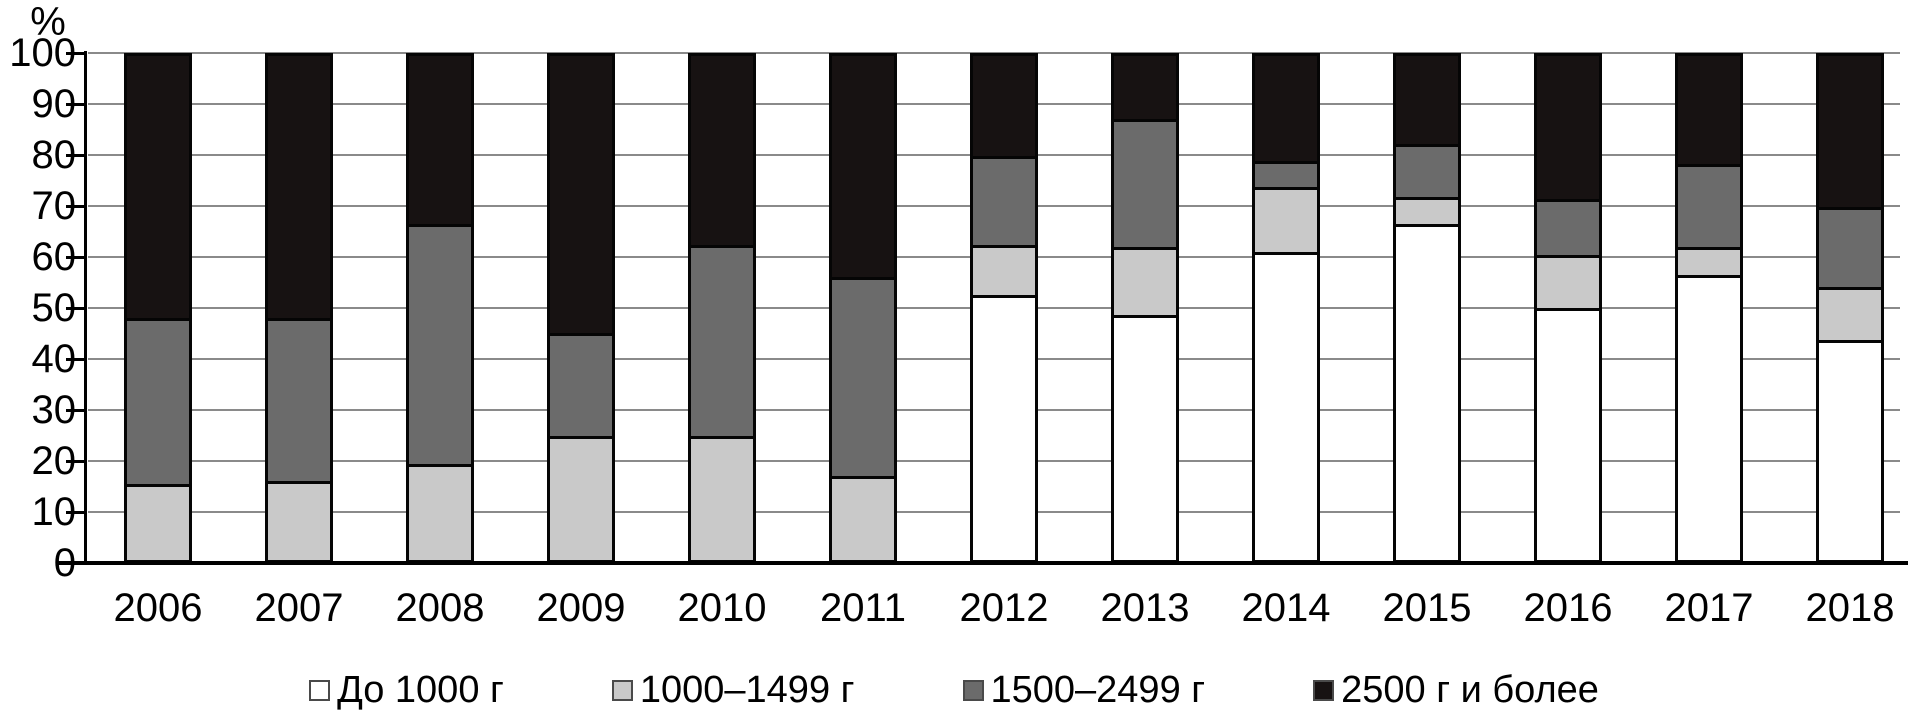  I want to click on bar-segment-2015-series2, so click(1427, 173).